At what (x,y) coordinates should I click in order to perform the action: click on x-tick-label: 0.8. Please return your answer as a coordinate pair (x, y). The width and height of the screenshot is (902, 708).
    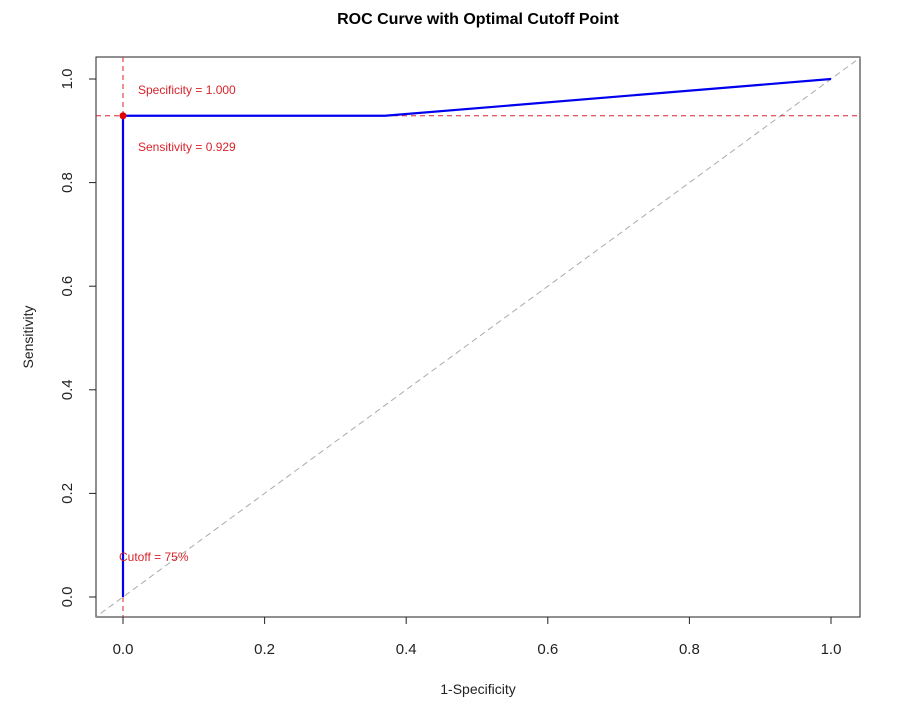
    Looking at the image, I should click on (689, 649).